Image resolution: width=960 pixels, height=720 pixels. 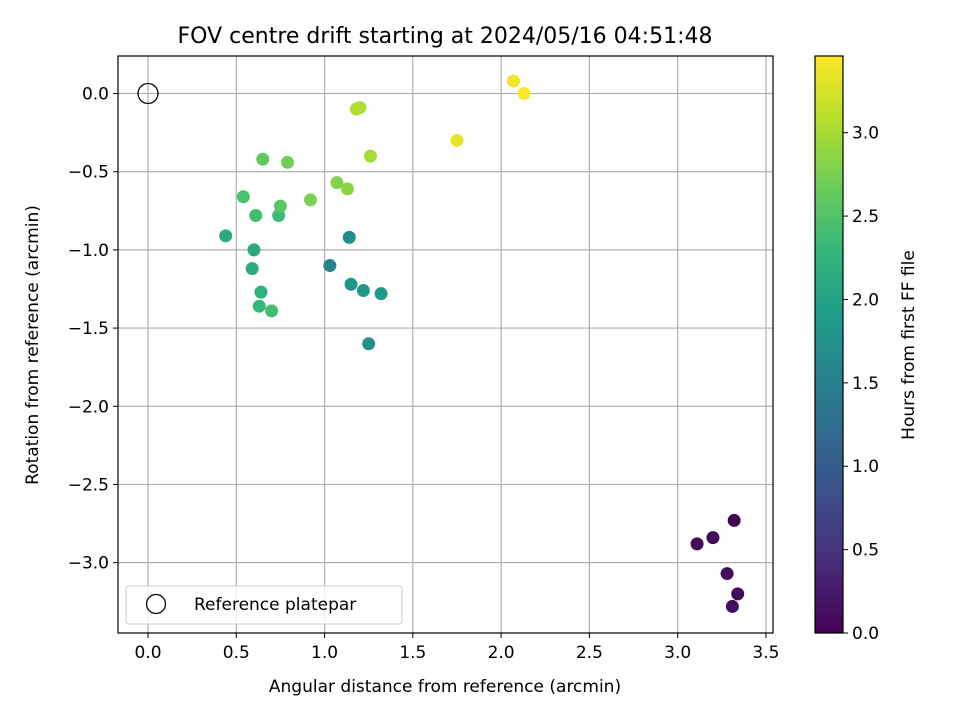 I want to click on colorbar-gradient, so click(x=829, y=344).